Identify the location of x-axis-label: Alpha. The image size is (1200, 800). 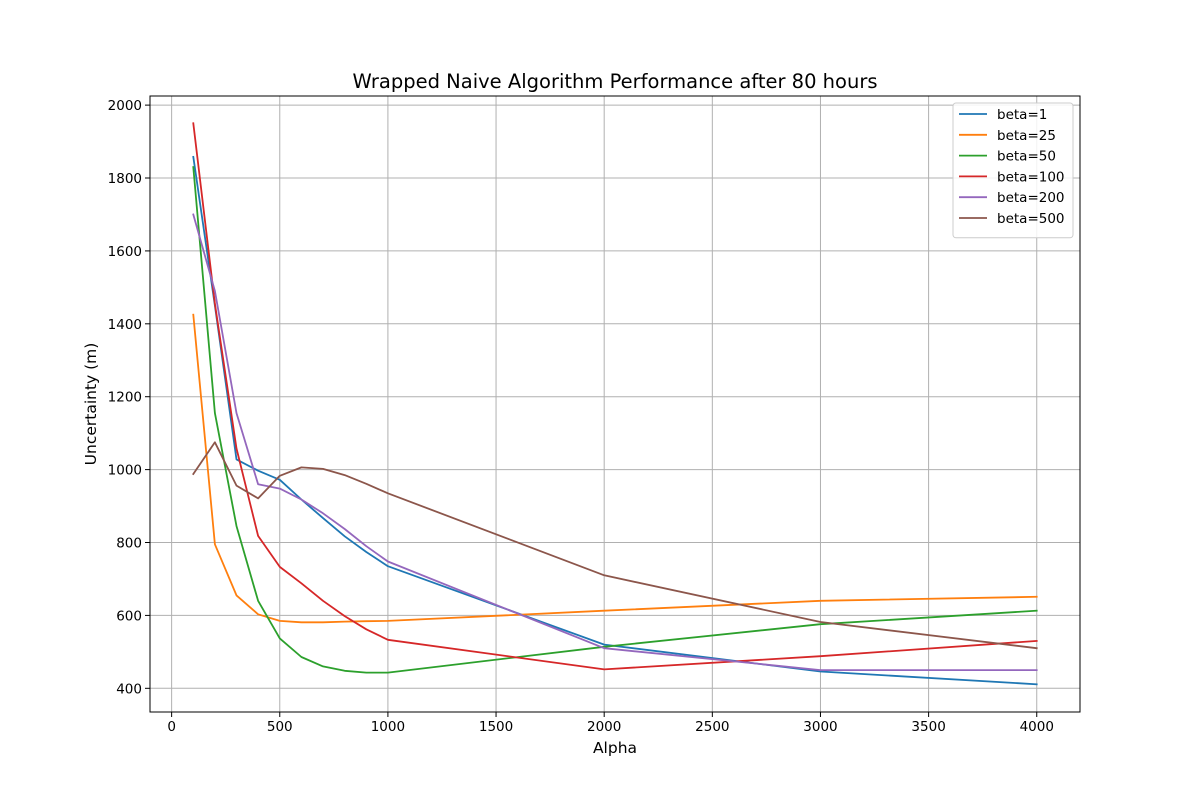
(615, 748).